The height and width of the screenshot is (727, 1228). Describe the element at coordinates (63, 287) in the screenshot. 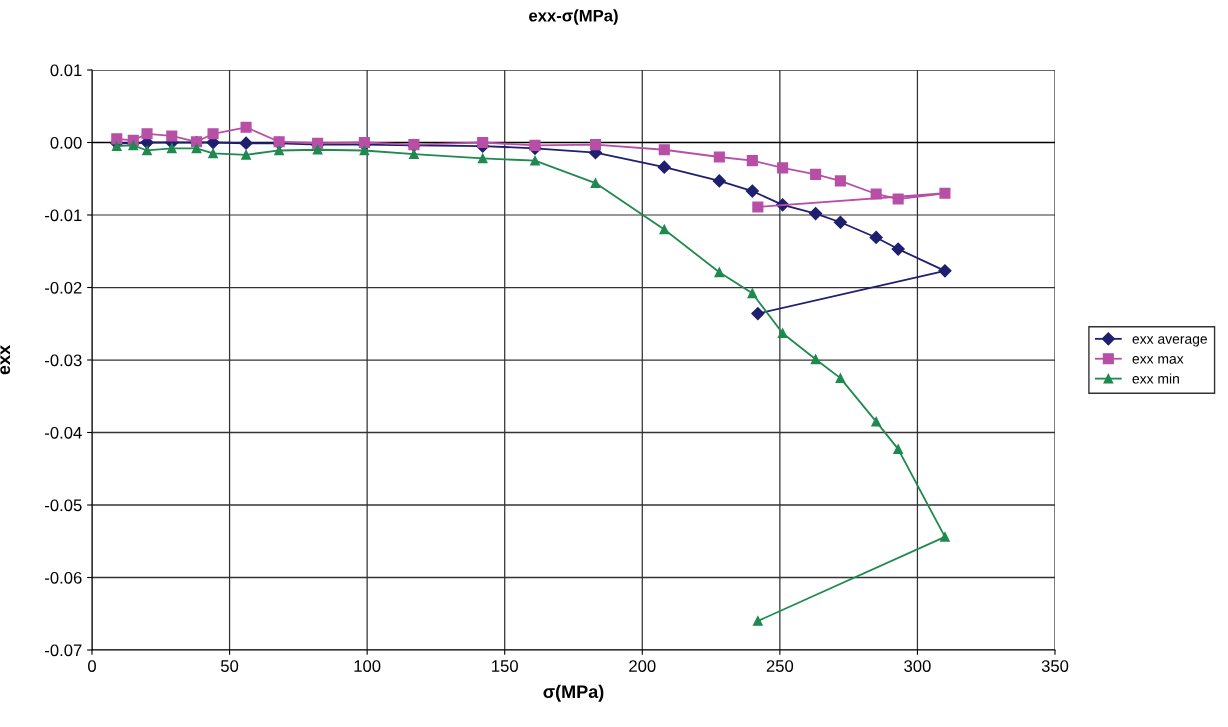

I see `y-tick-label: -0.02` at that location.